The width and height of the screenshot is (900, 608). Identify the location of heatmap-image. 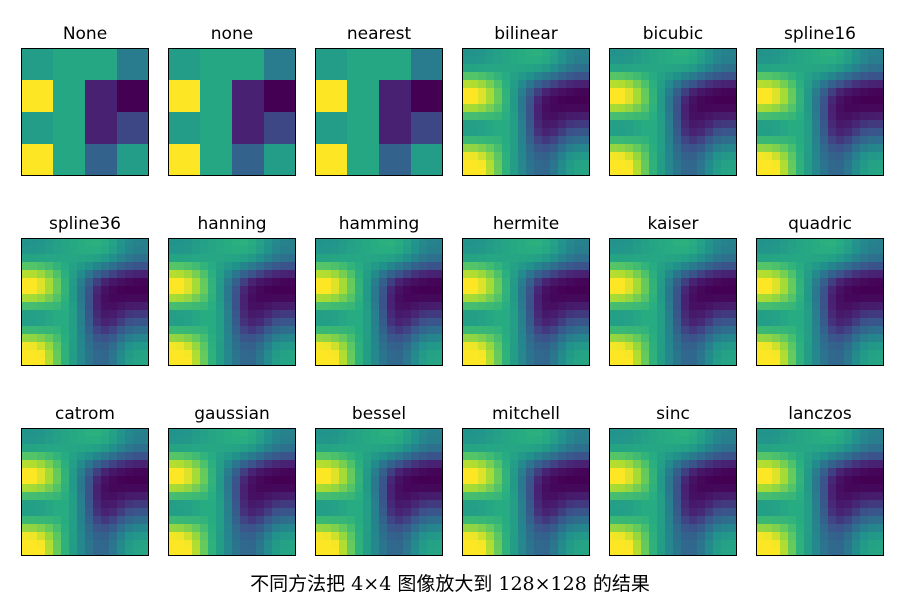
(85, 492).